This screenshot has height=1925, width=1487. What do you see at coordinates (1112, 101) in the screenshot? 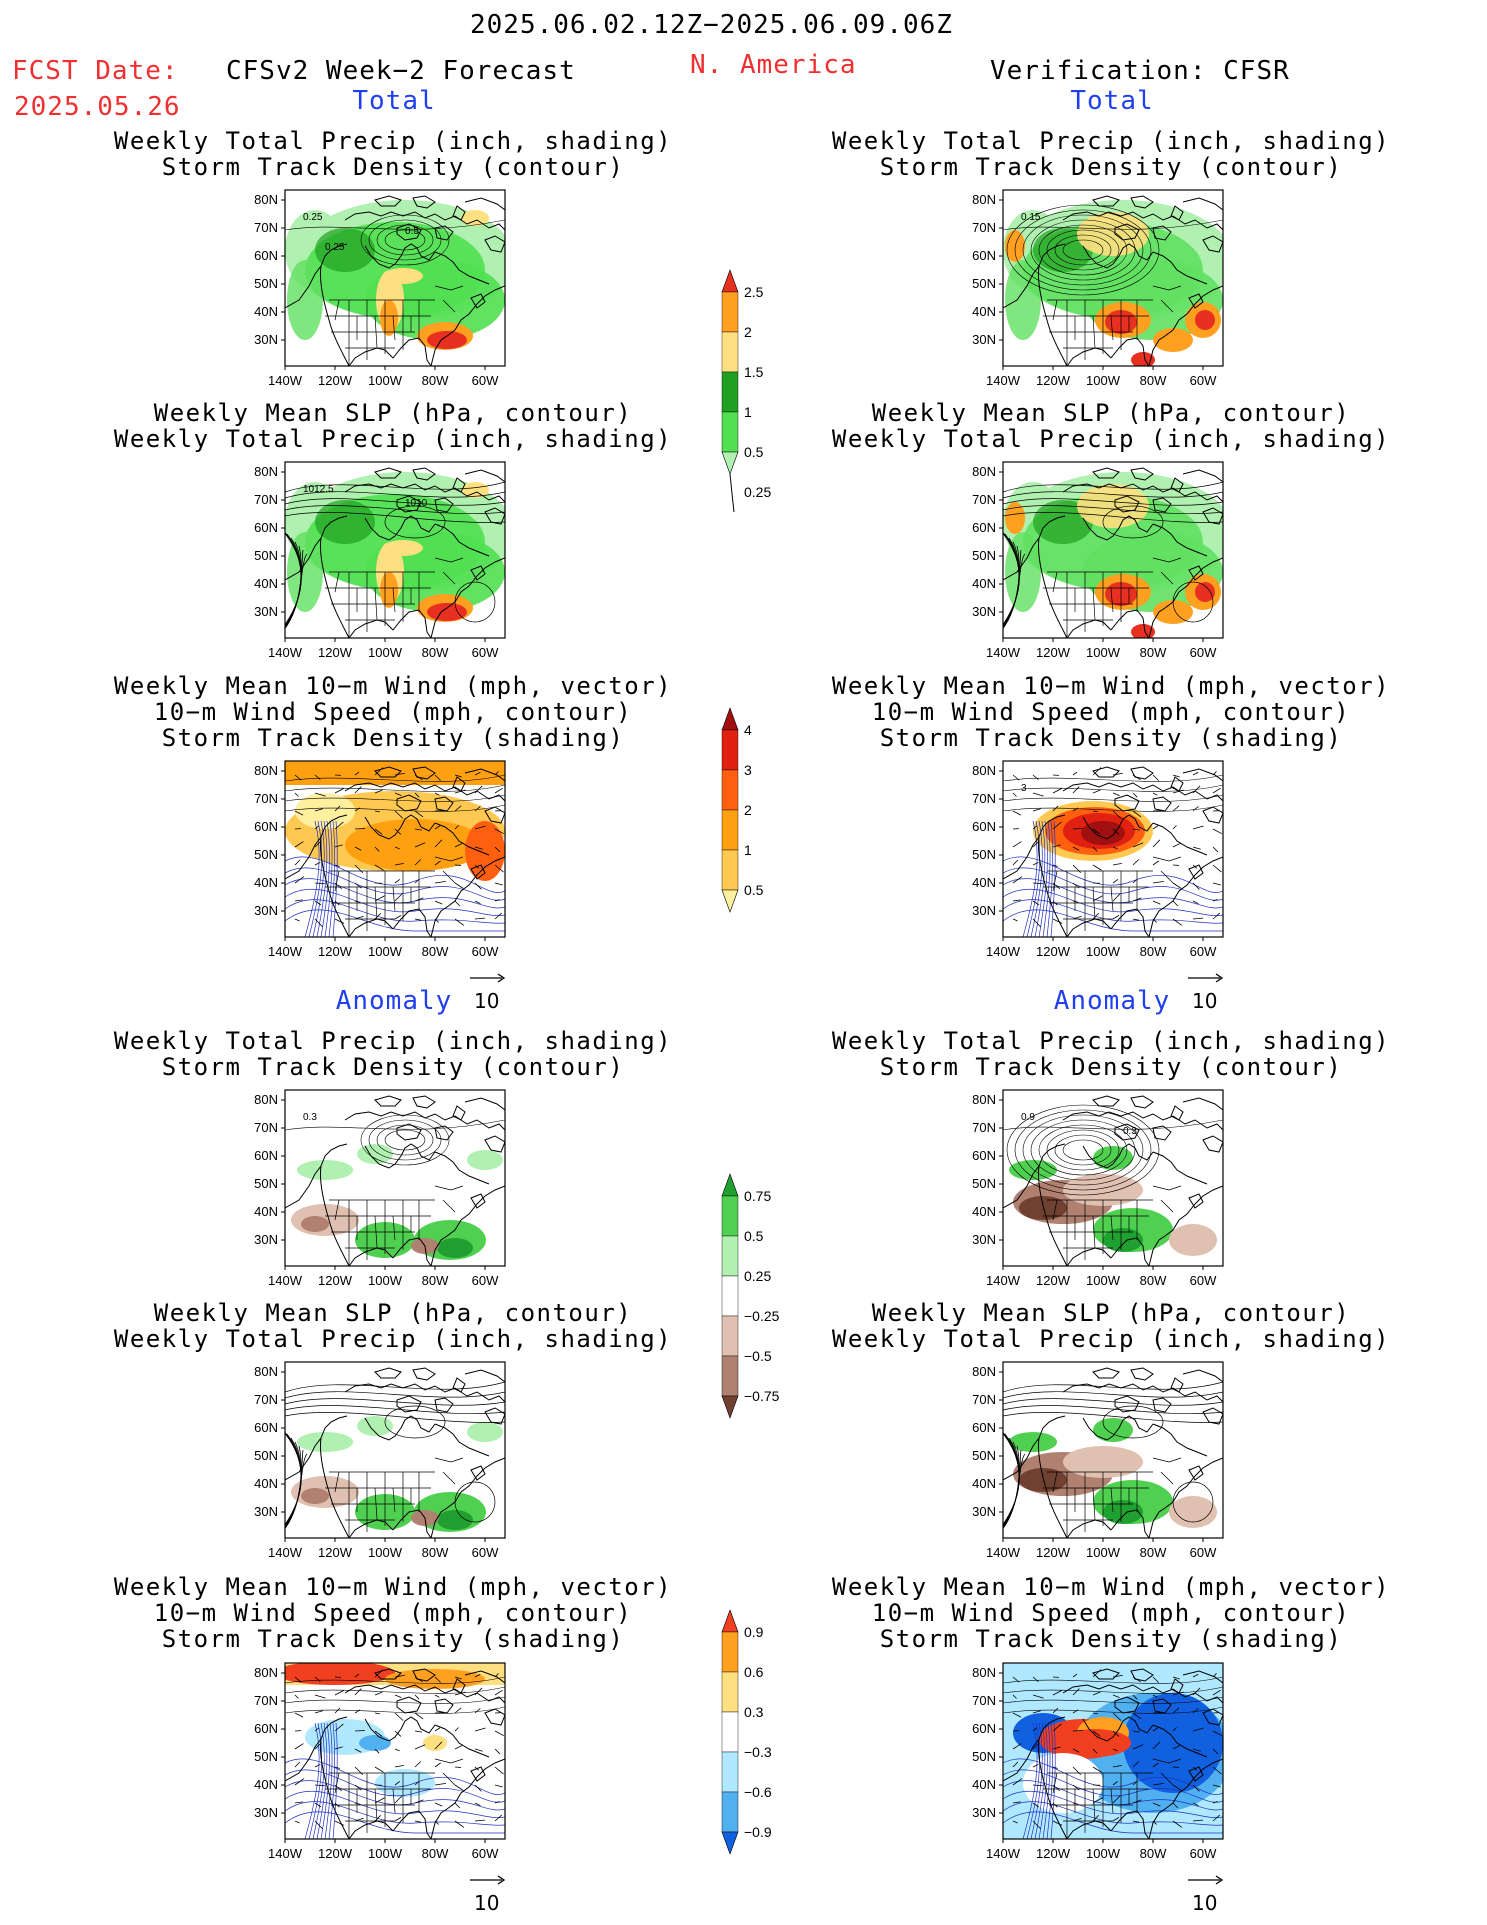
I see `section-total-right: Total` at bounding box center [1112, 101].